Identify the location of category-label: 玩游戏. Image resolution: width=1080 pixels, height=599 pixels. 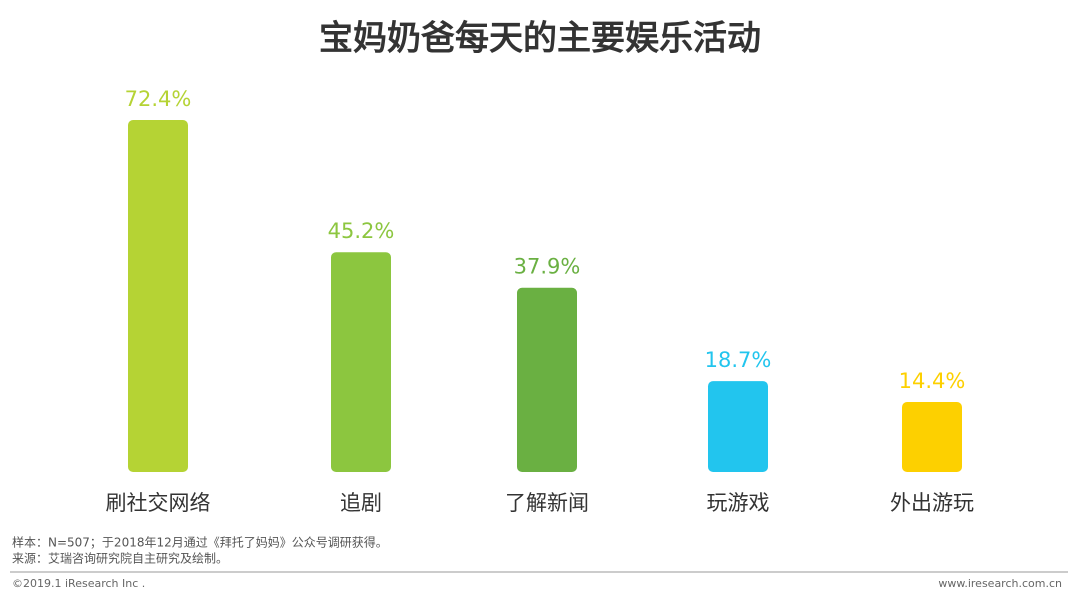
(738, 503).